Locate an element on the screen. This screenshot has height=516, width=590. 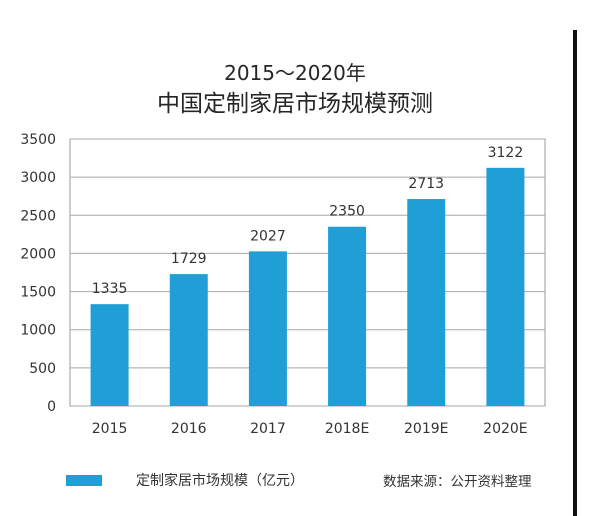
data-label: 3122 is located at coordinates (506, 153).